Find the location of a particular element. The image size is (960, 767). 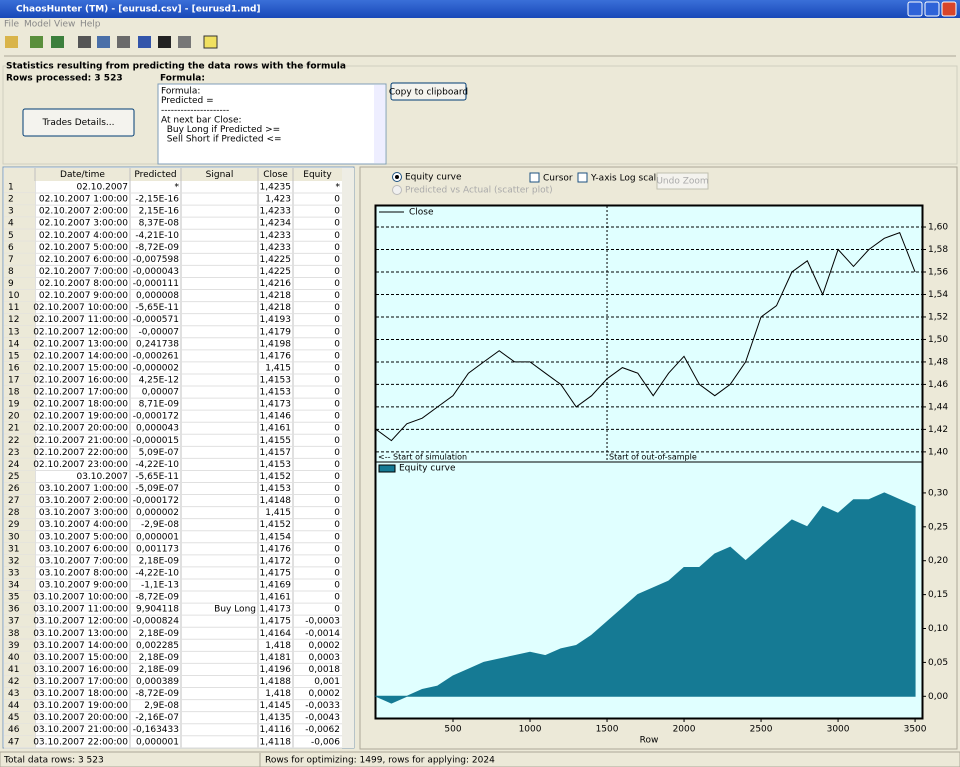

cell: 2,18E-09 is located at coordinates (159, 561).